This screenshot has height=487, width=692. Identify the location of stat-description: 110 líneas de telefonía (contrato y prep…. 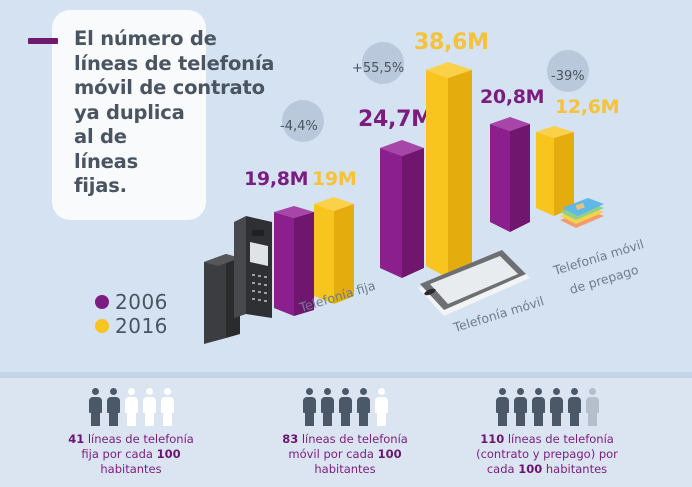
(547, 454).